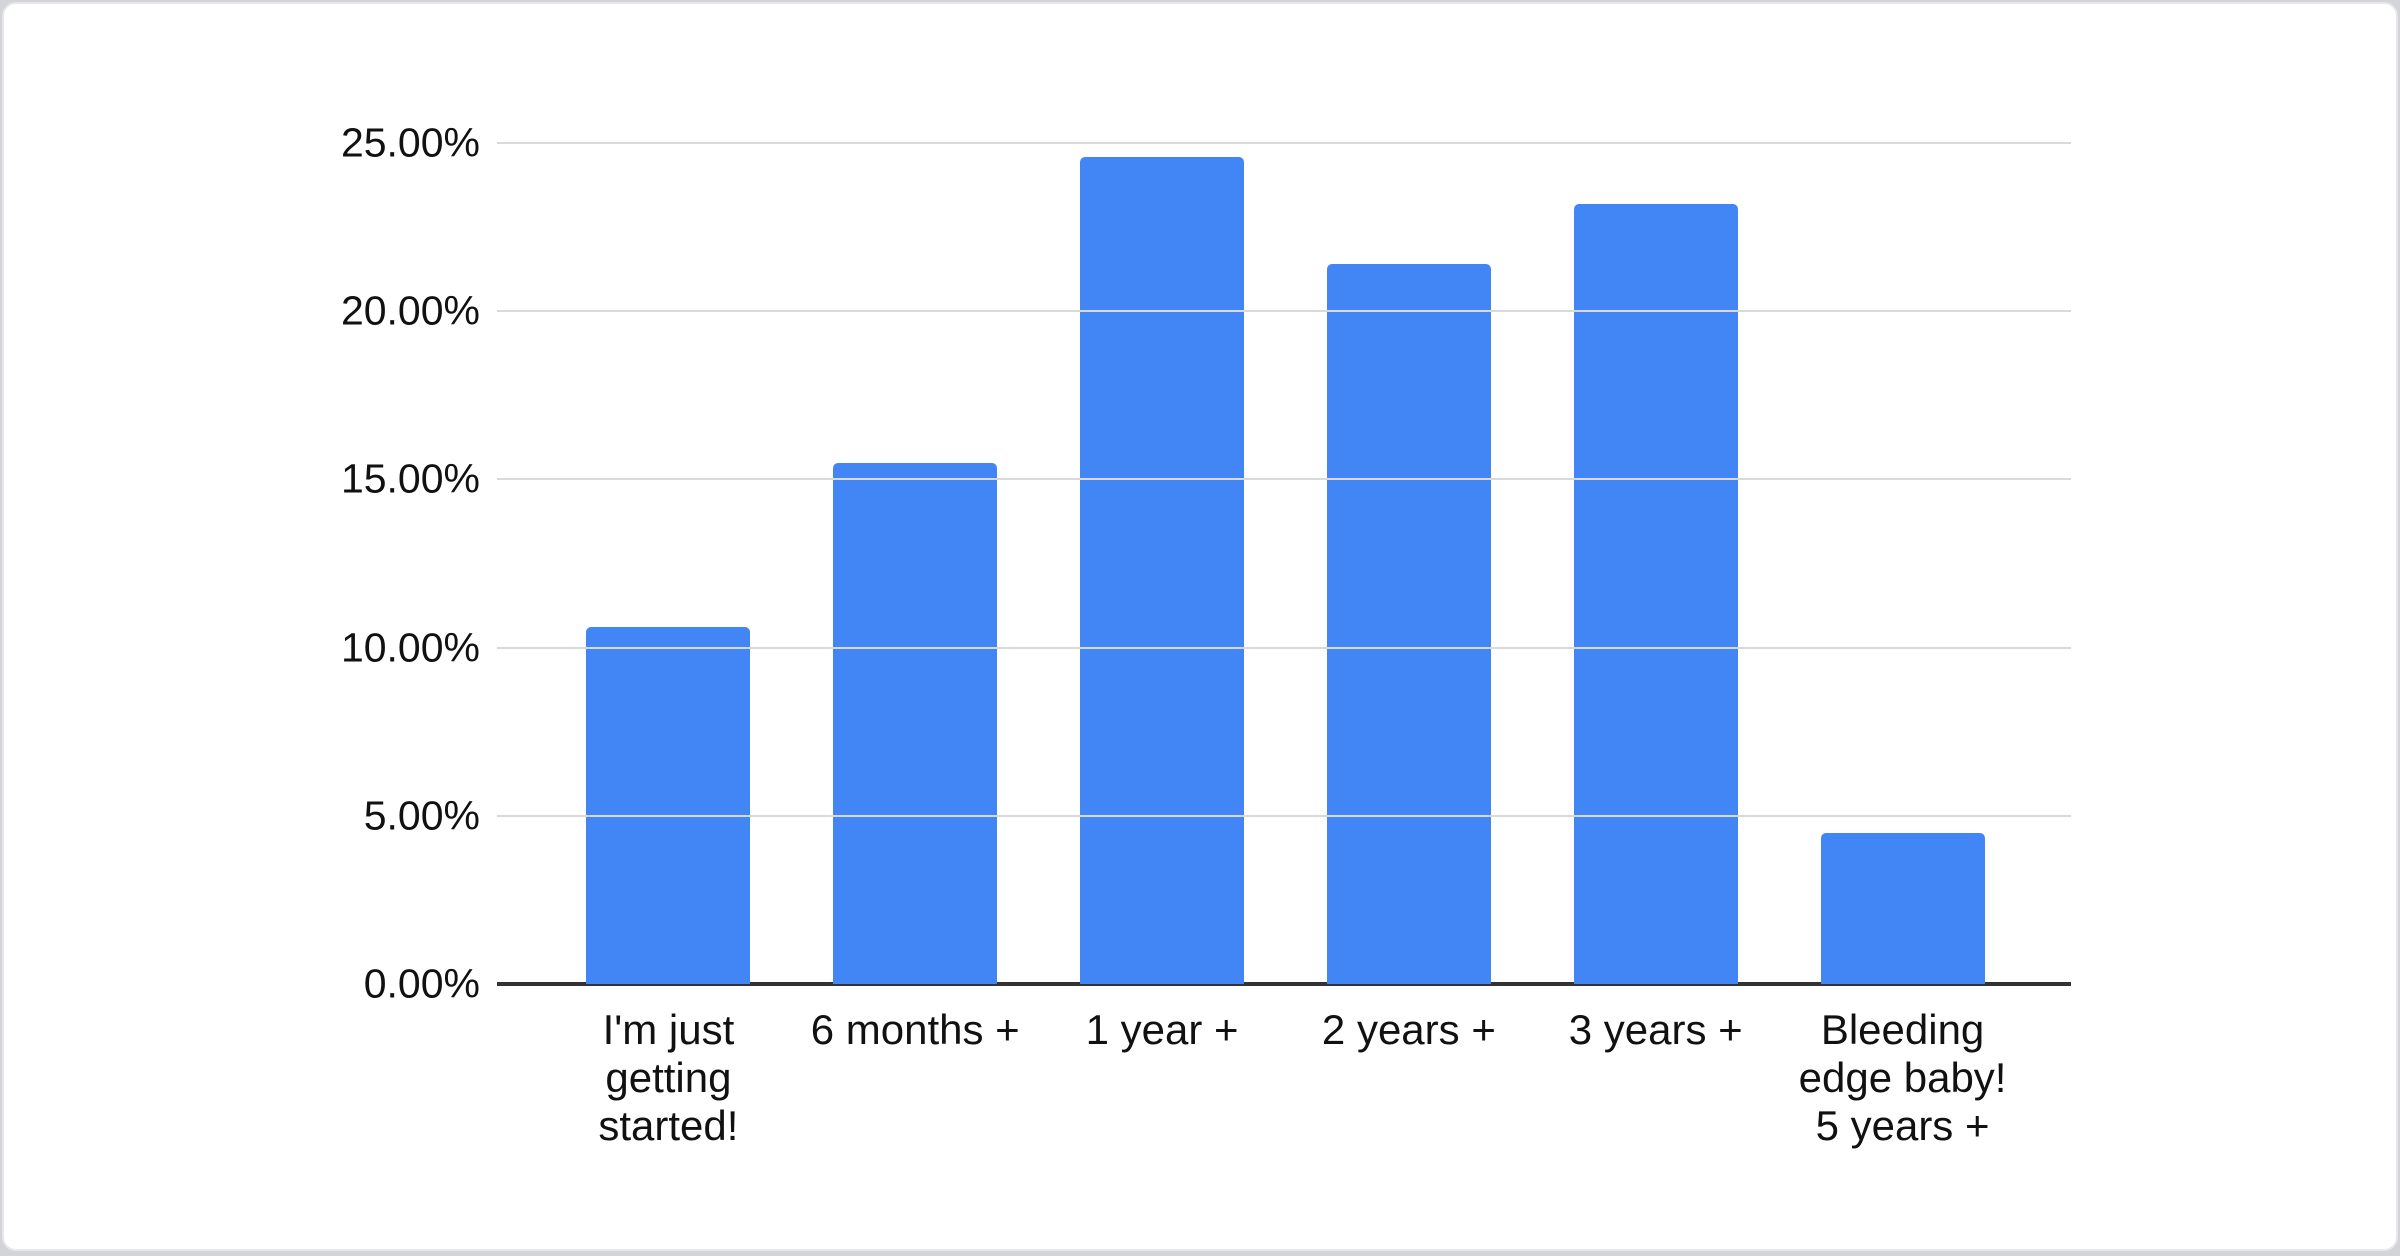 The image size is (2400, 1256). Describe the element at coordinates (1408, 1029) in the screenshot. I see `x-category-label: 2 years +` at that location.